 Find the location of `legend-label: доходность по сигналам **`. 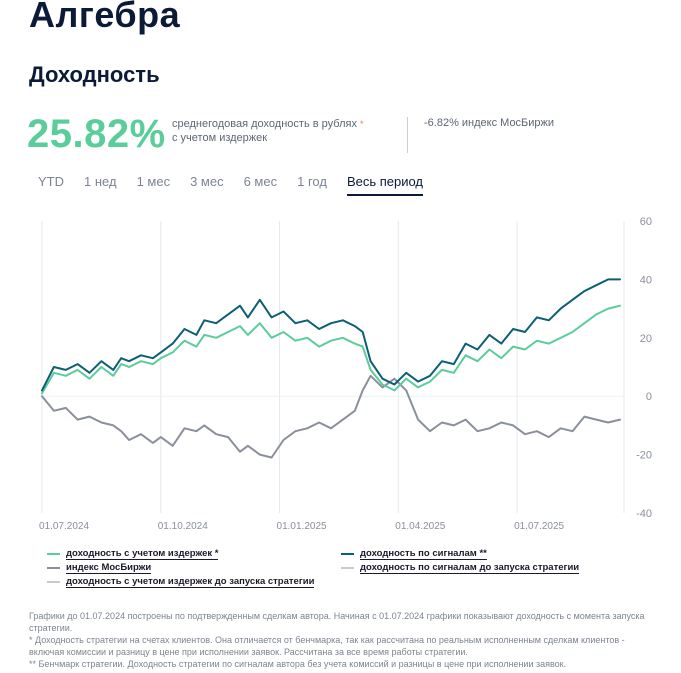

legend-label: доходность по сигналам ** is located at coordinates (423, 554).